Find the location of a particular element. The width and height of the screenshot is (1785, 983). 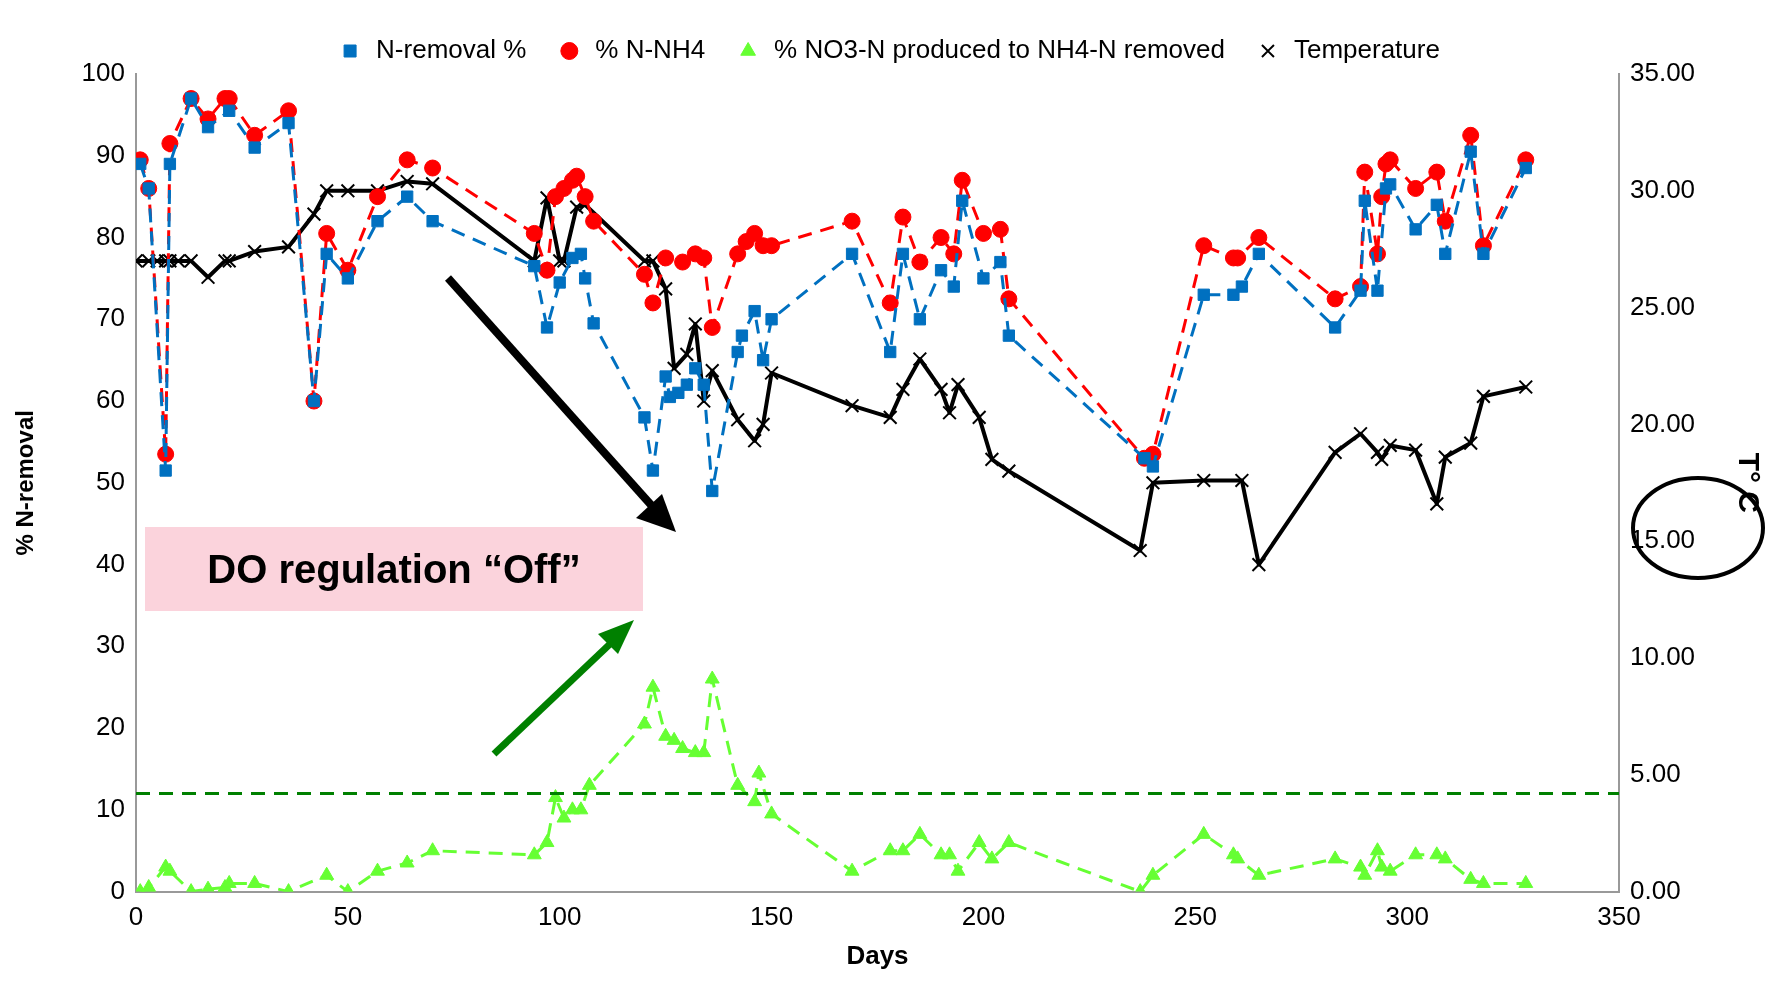

x-tick-label: 0 is located at coordinates (136, 916).